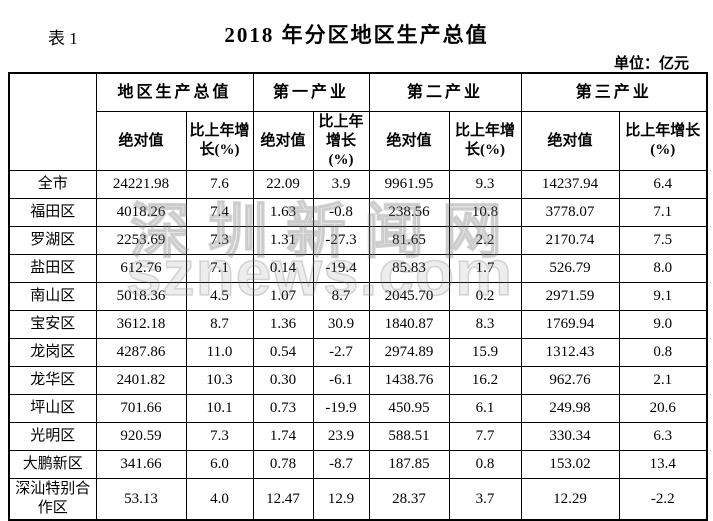 This screenshot has height=521, width=713. What do you see at coordinates (219, 297) in the screenshot?
I see `value-cell: 4.5` at bounding box center [219, 297].